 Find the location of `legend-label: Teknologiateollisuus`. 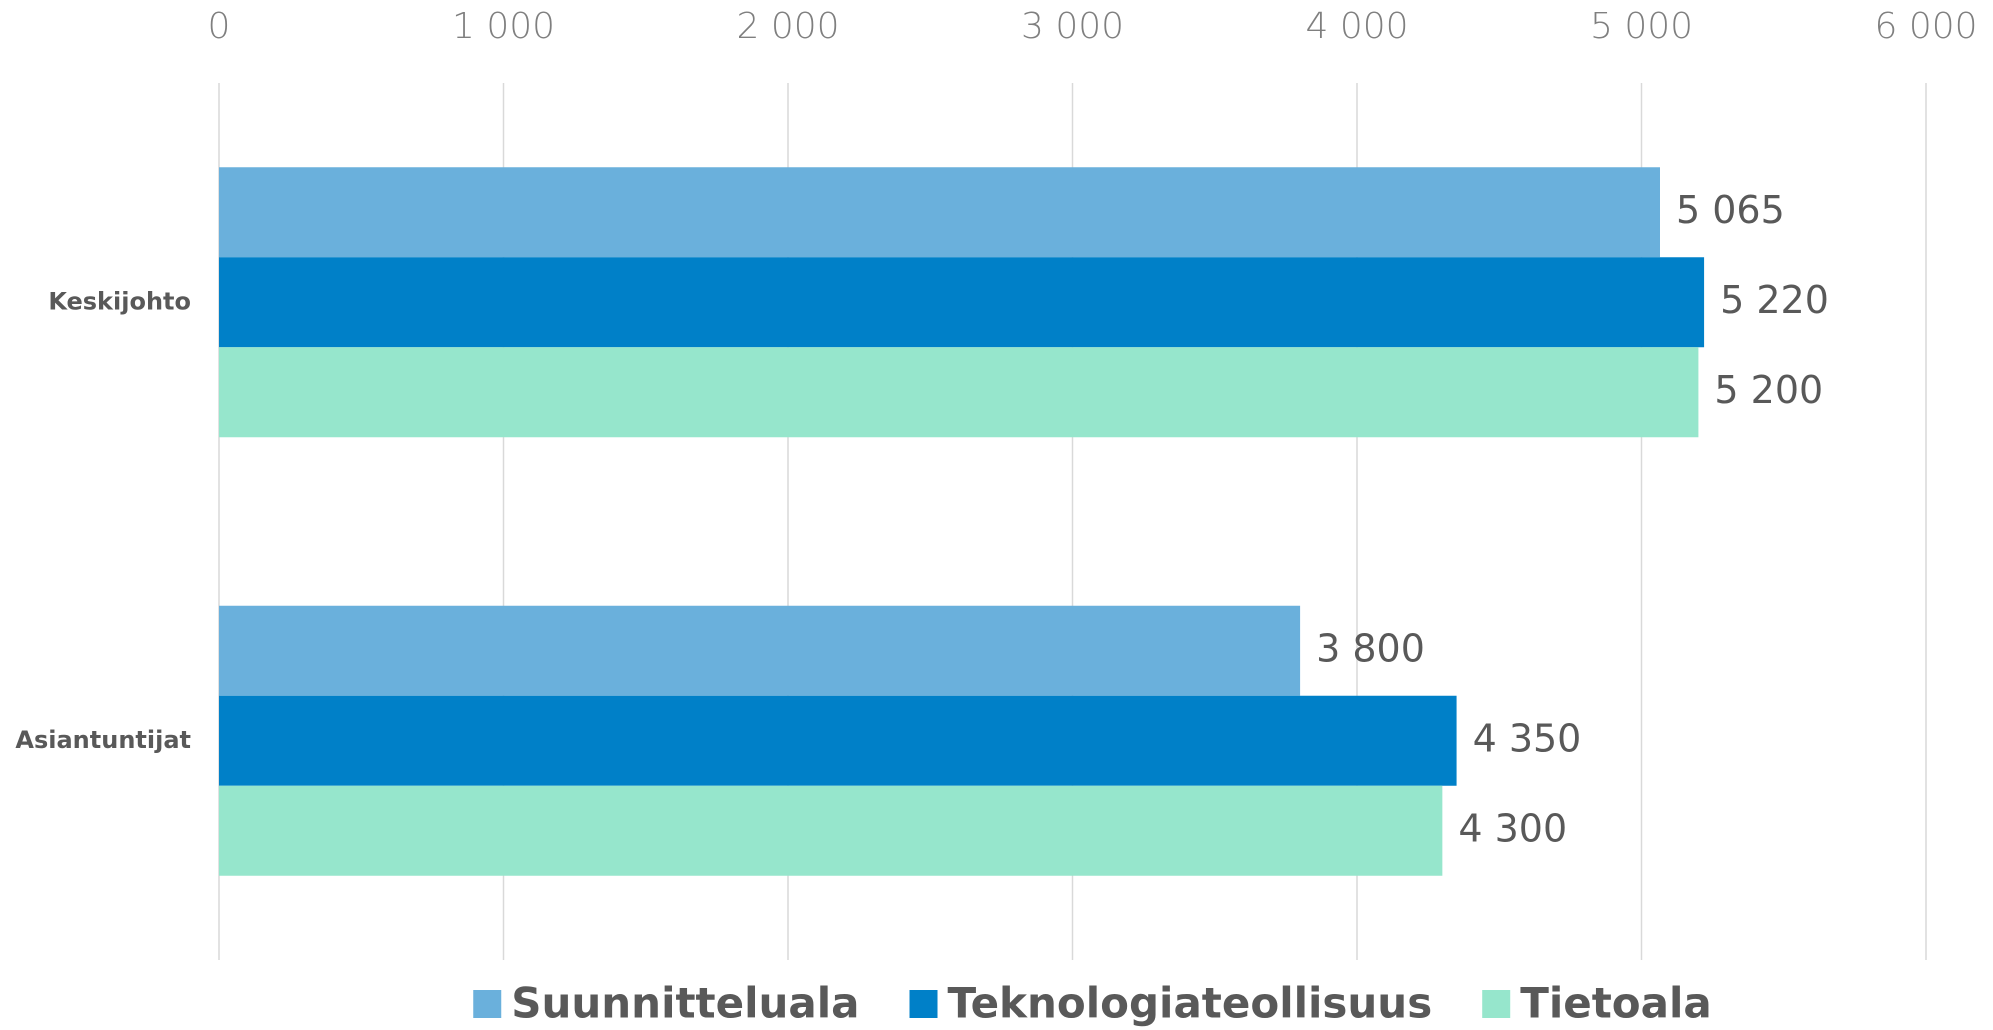

legend-label: Teknologiateollisuus is located at coordinates (1190, 1003).